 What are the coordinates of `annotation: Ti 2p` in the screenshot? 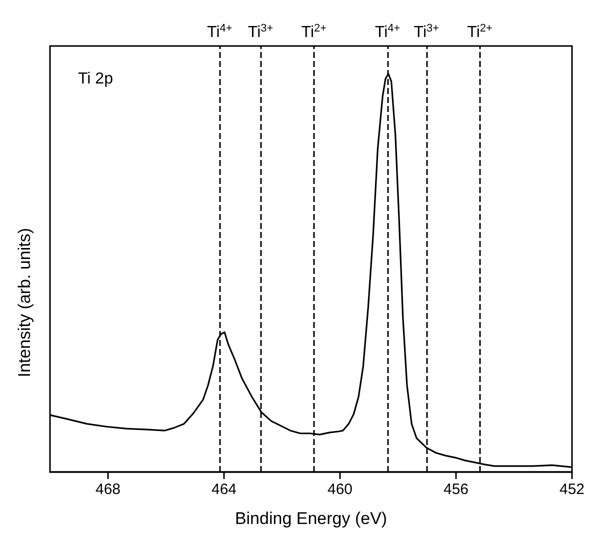 It's located at (96, 79).